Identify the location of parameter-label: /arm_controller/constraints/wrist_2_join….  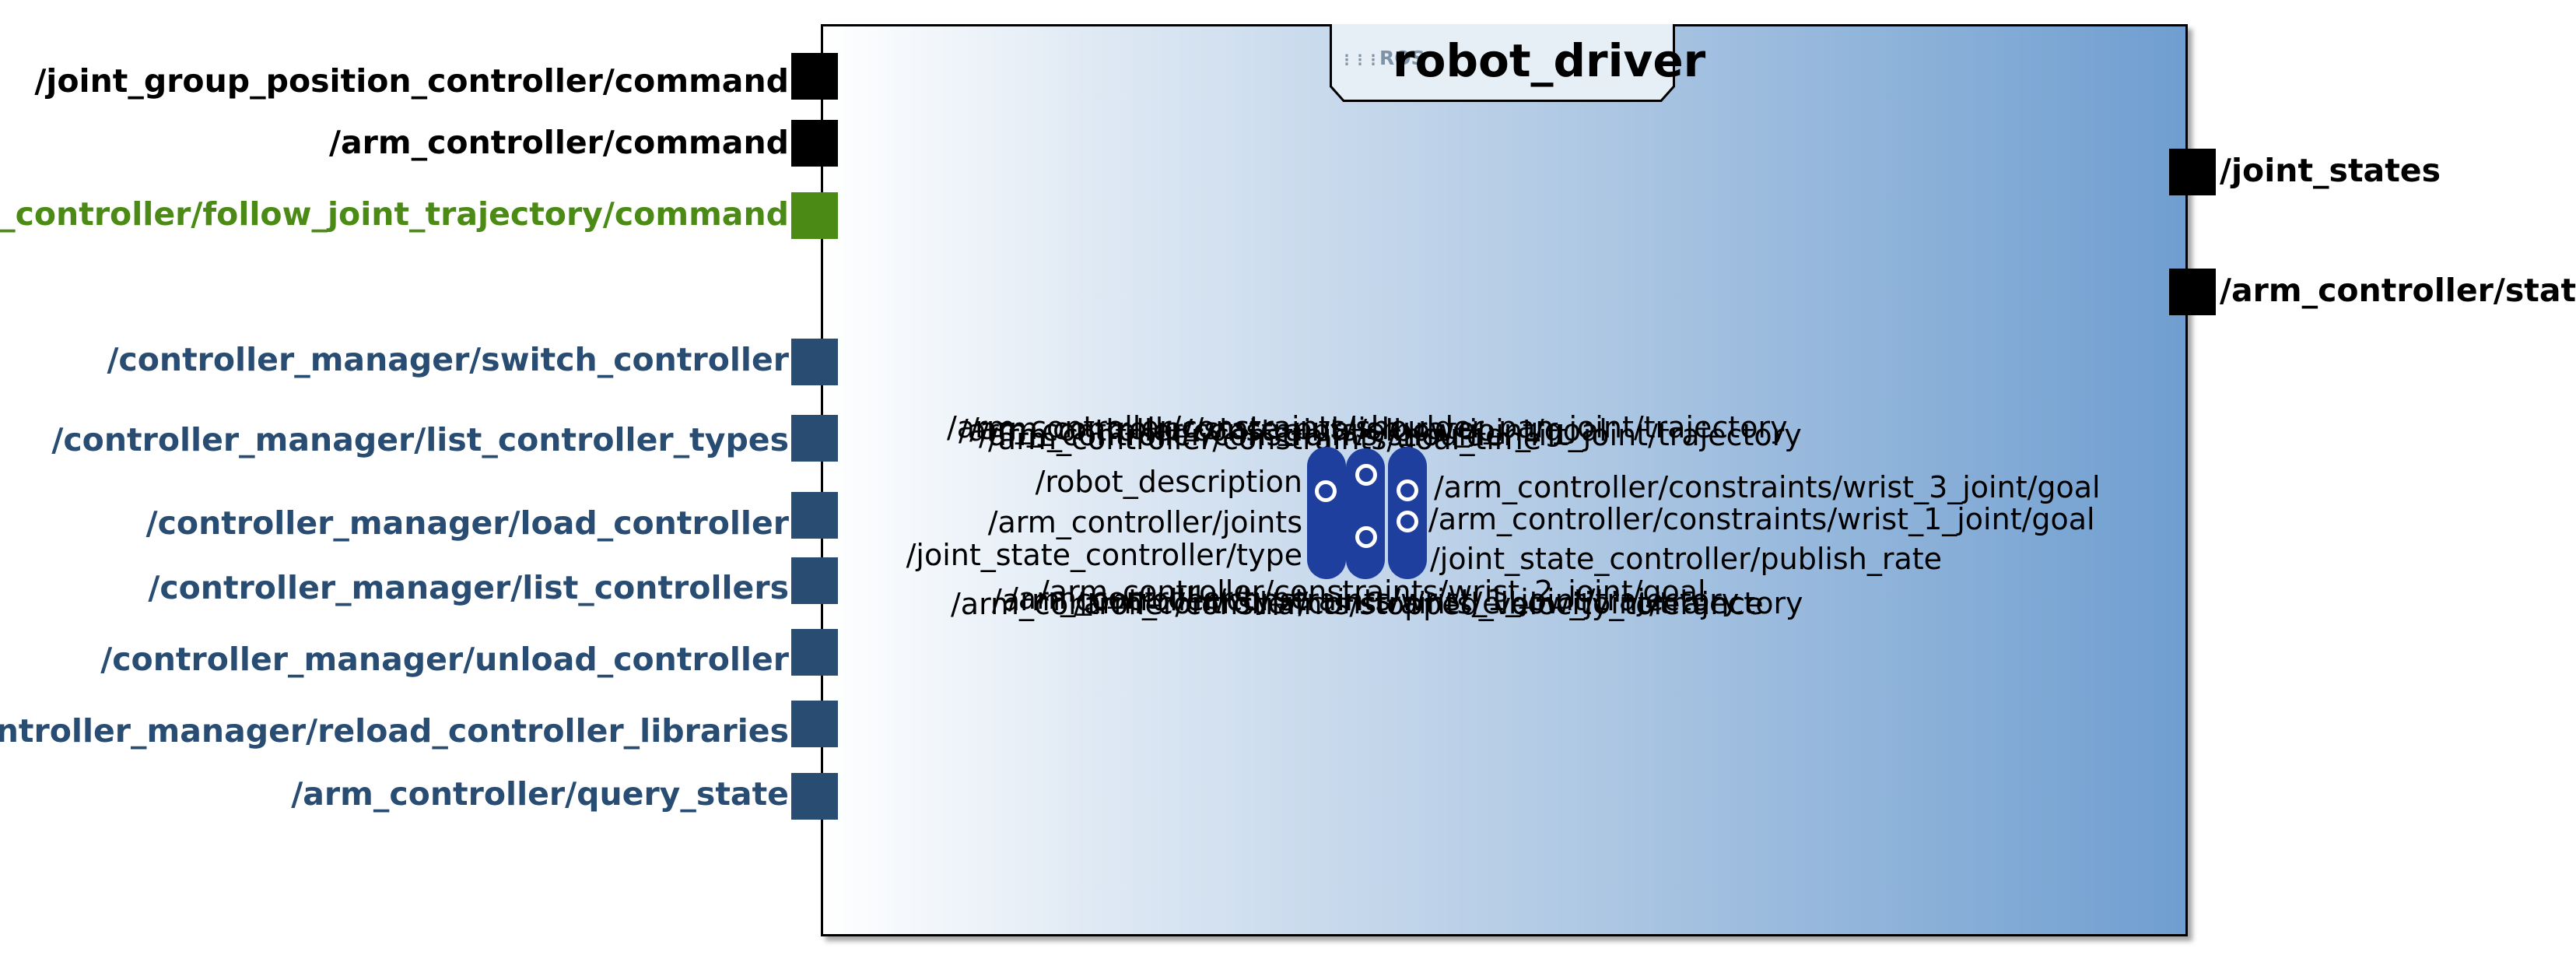
(1372, 591).